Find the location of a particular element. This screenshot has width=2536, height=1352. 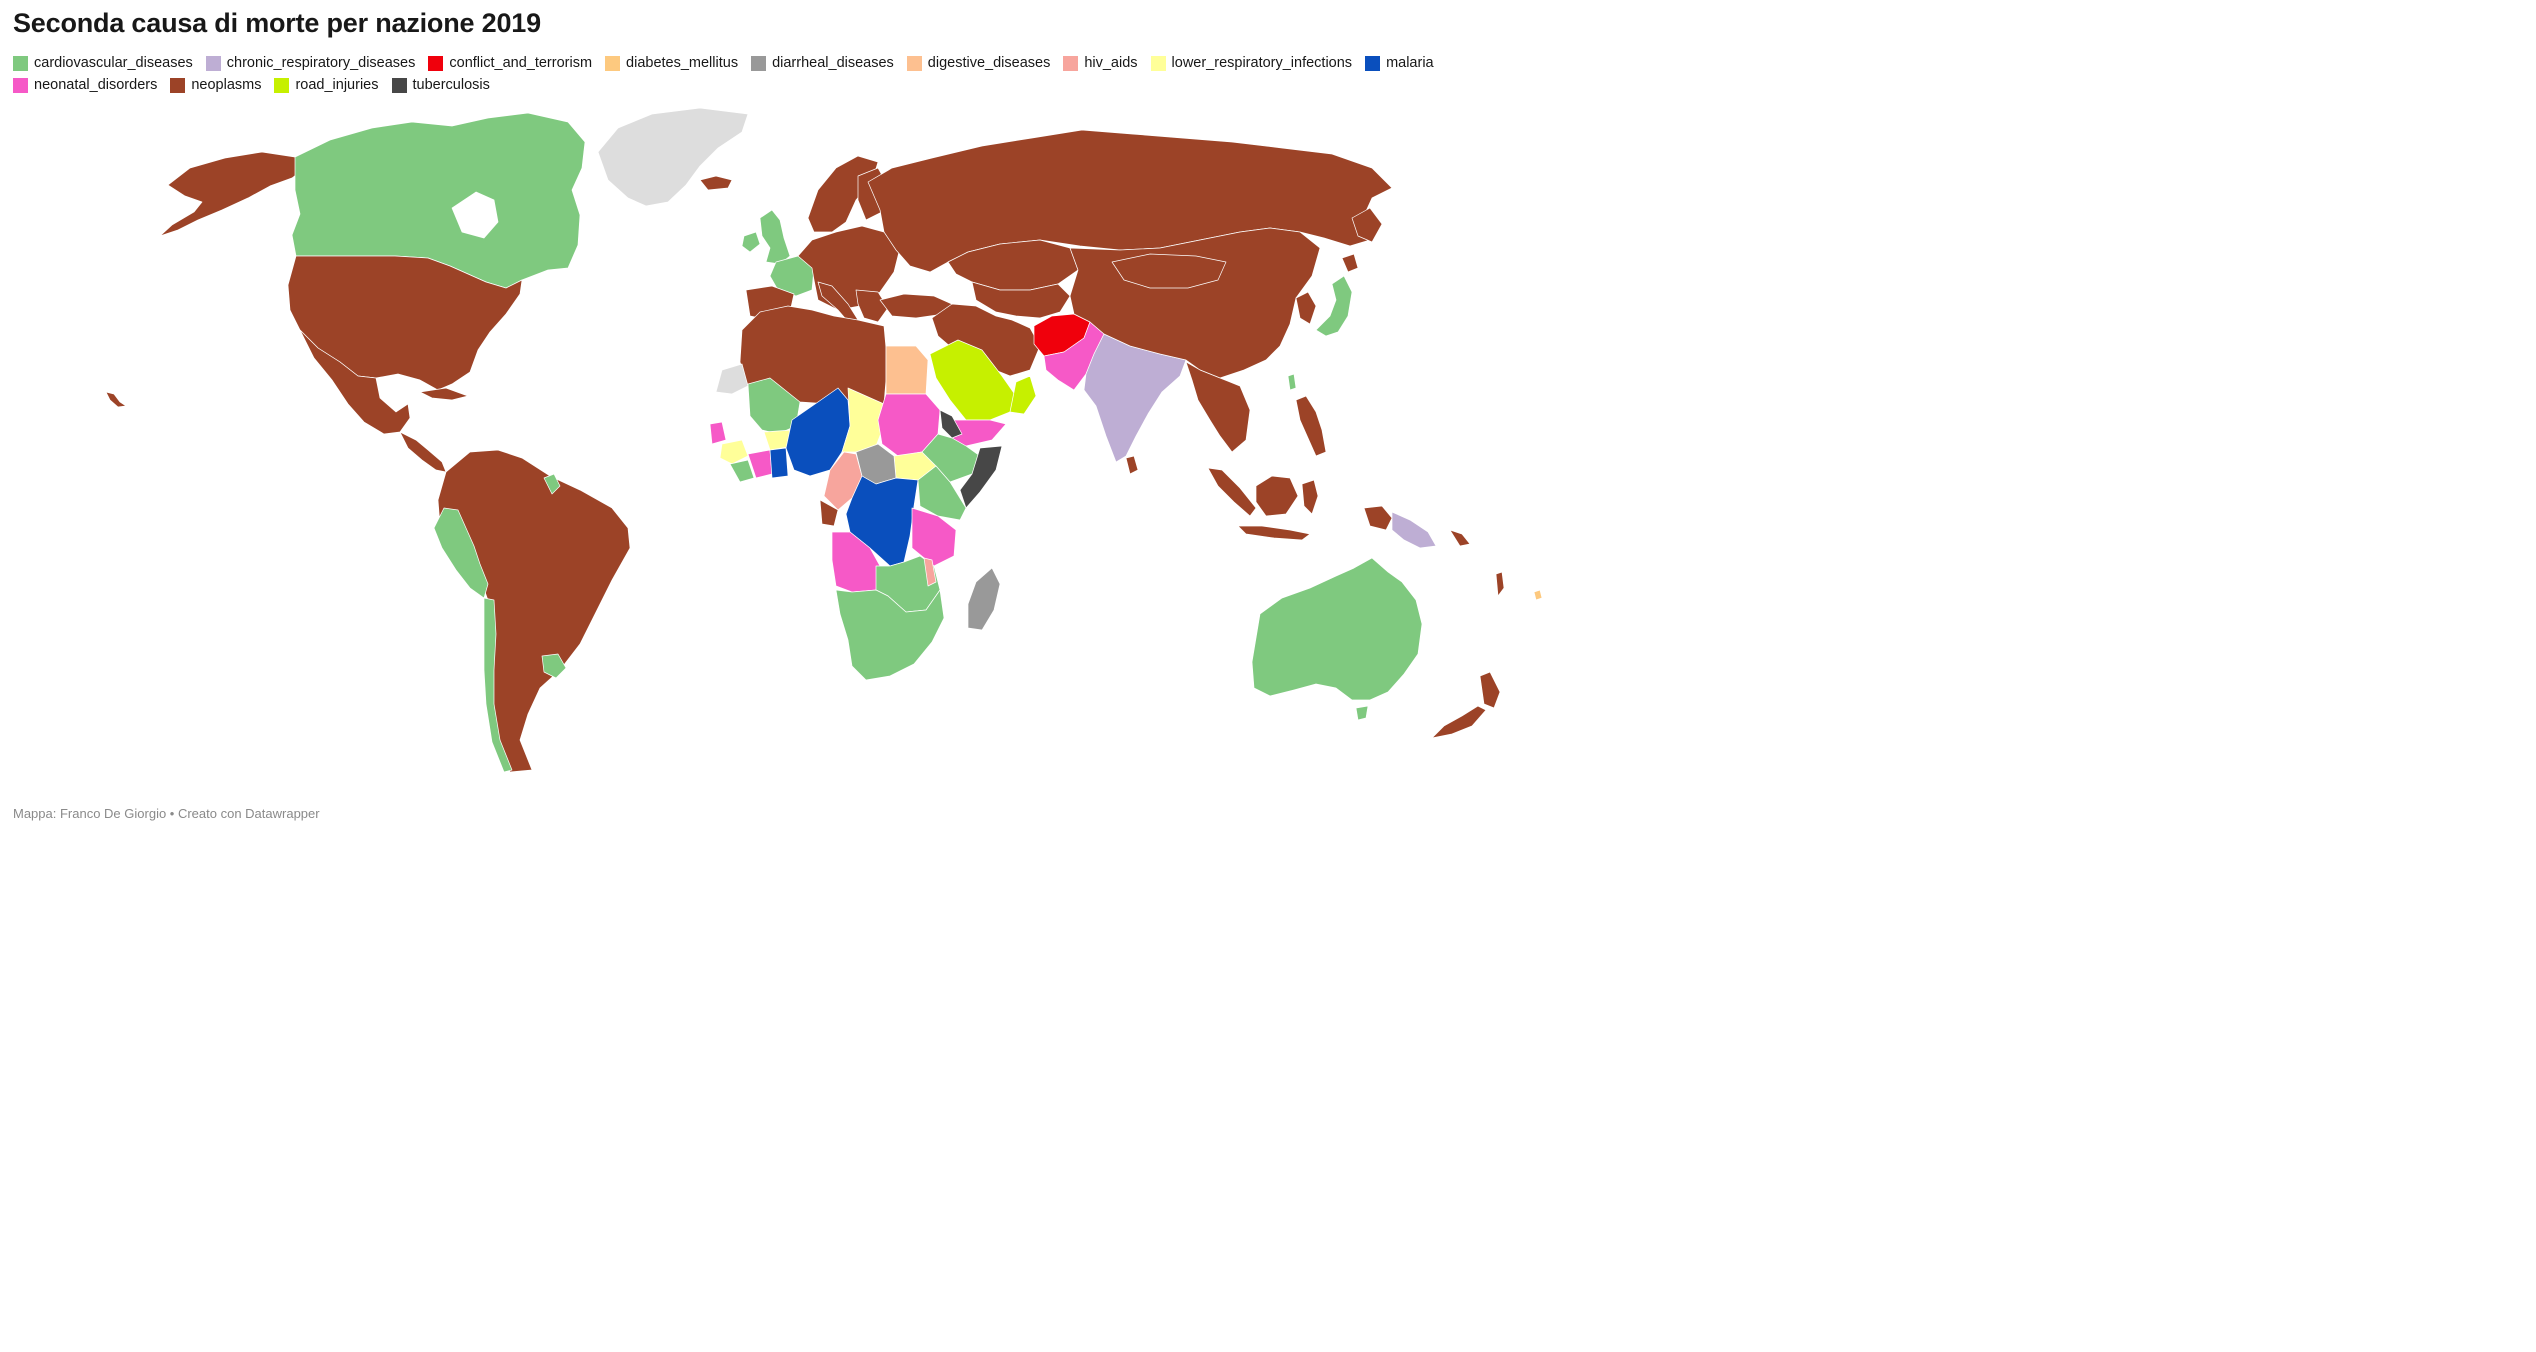

region-tonga is located at coordinates (1538, 595).